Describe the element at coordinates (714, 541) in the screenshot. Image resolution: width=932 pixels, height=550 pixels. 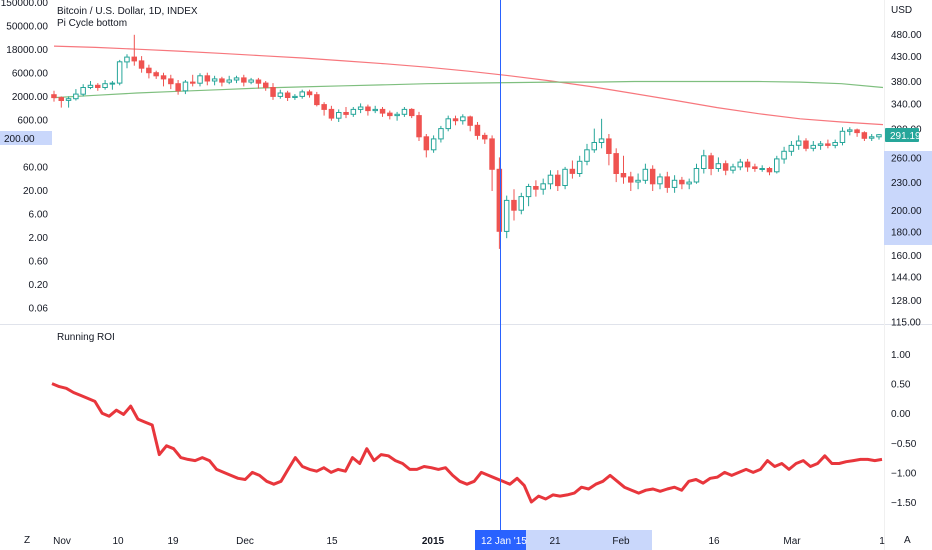
I see `x-axis-tick-label: 16` at that location.